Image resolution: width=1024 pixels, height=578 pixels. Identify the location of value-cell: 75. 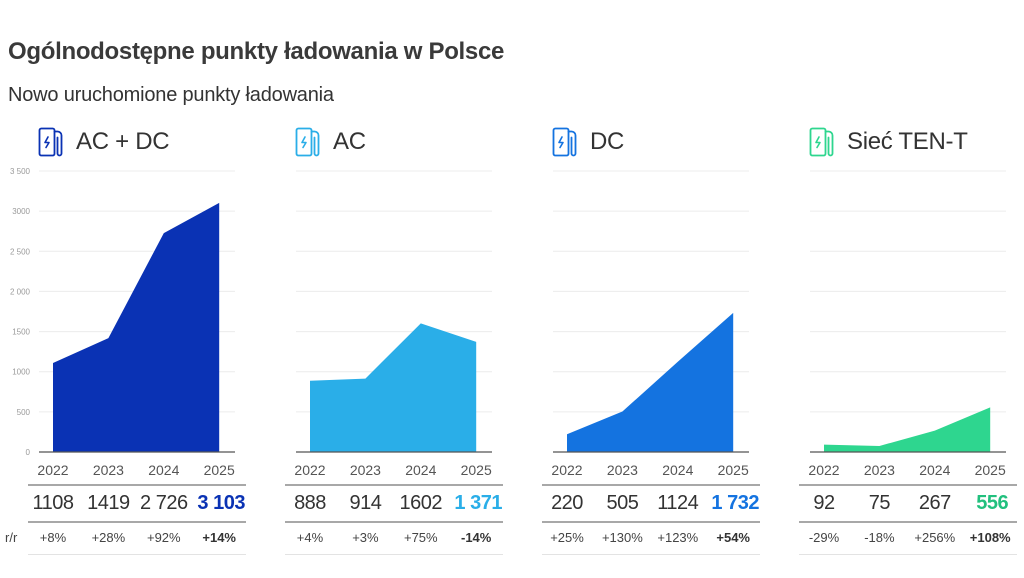
(879, 503).